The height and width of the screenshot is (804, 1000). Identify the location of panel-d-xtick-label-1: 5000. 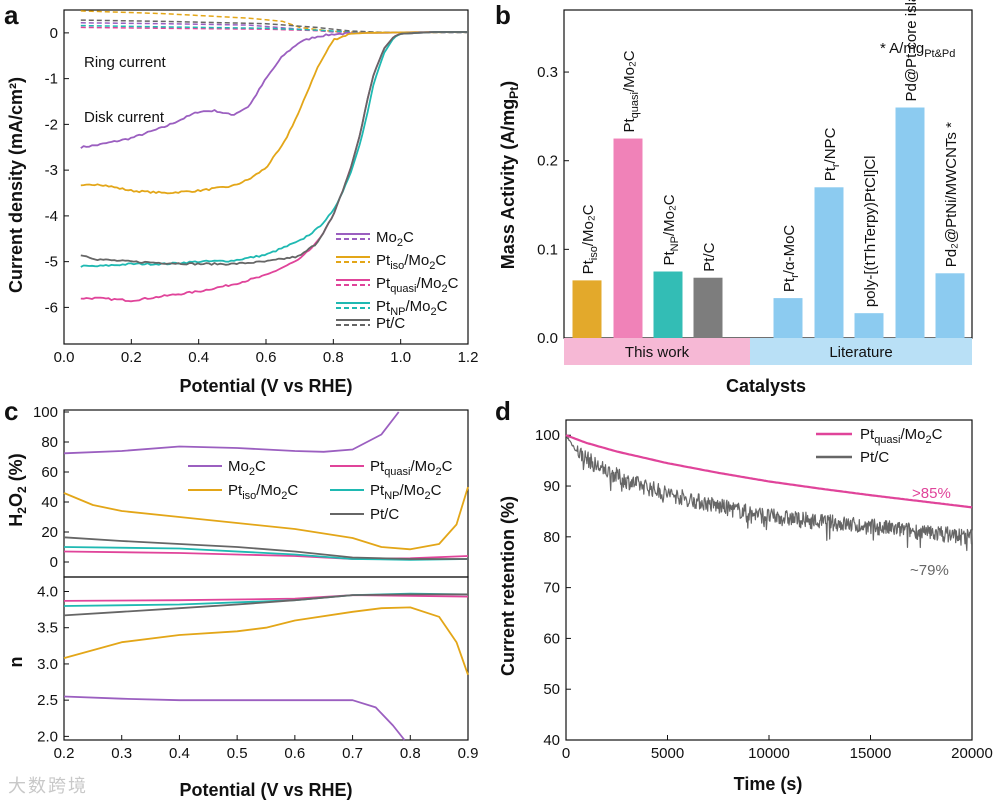
(667, 753).